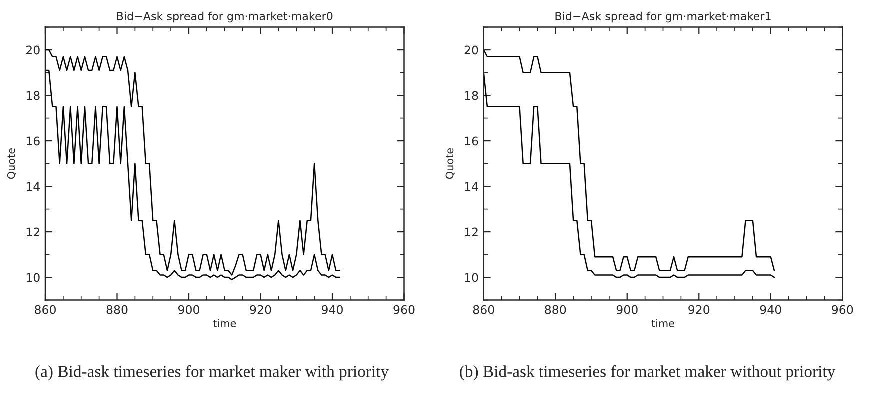 The height and width of the screenshot is (420, 875). What do you see at coordinates (663, 17) in the screenshot?
I see `chart-title: Bid−Ask spread for gm·market·maker1` at bounding box center [663, 17].